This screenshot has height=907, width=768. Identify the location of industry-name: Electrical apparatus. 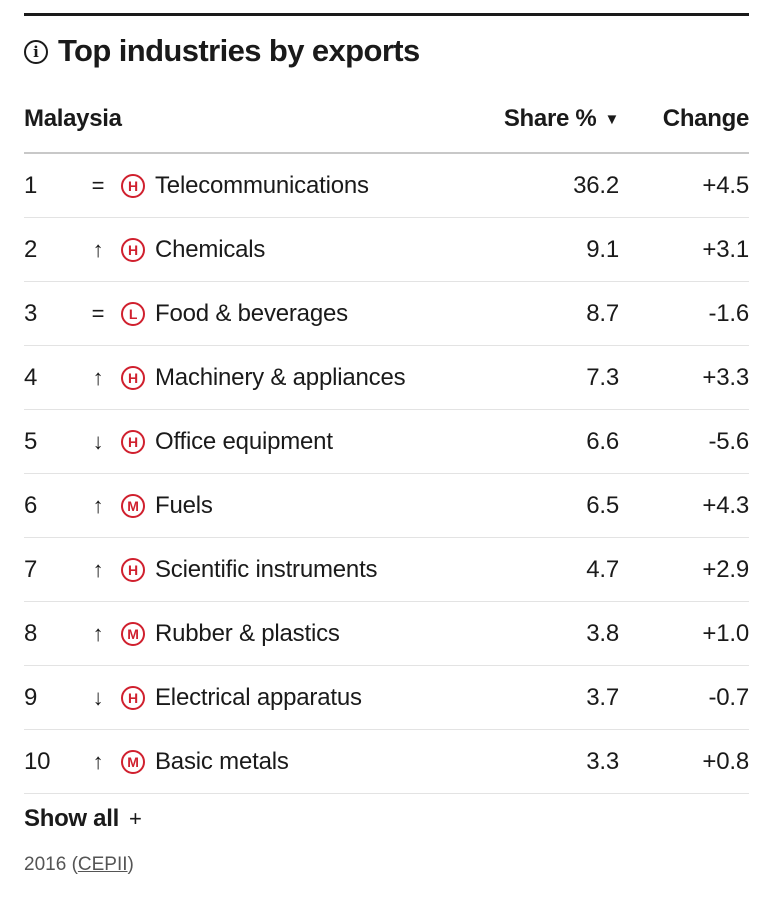
(258, 697).